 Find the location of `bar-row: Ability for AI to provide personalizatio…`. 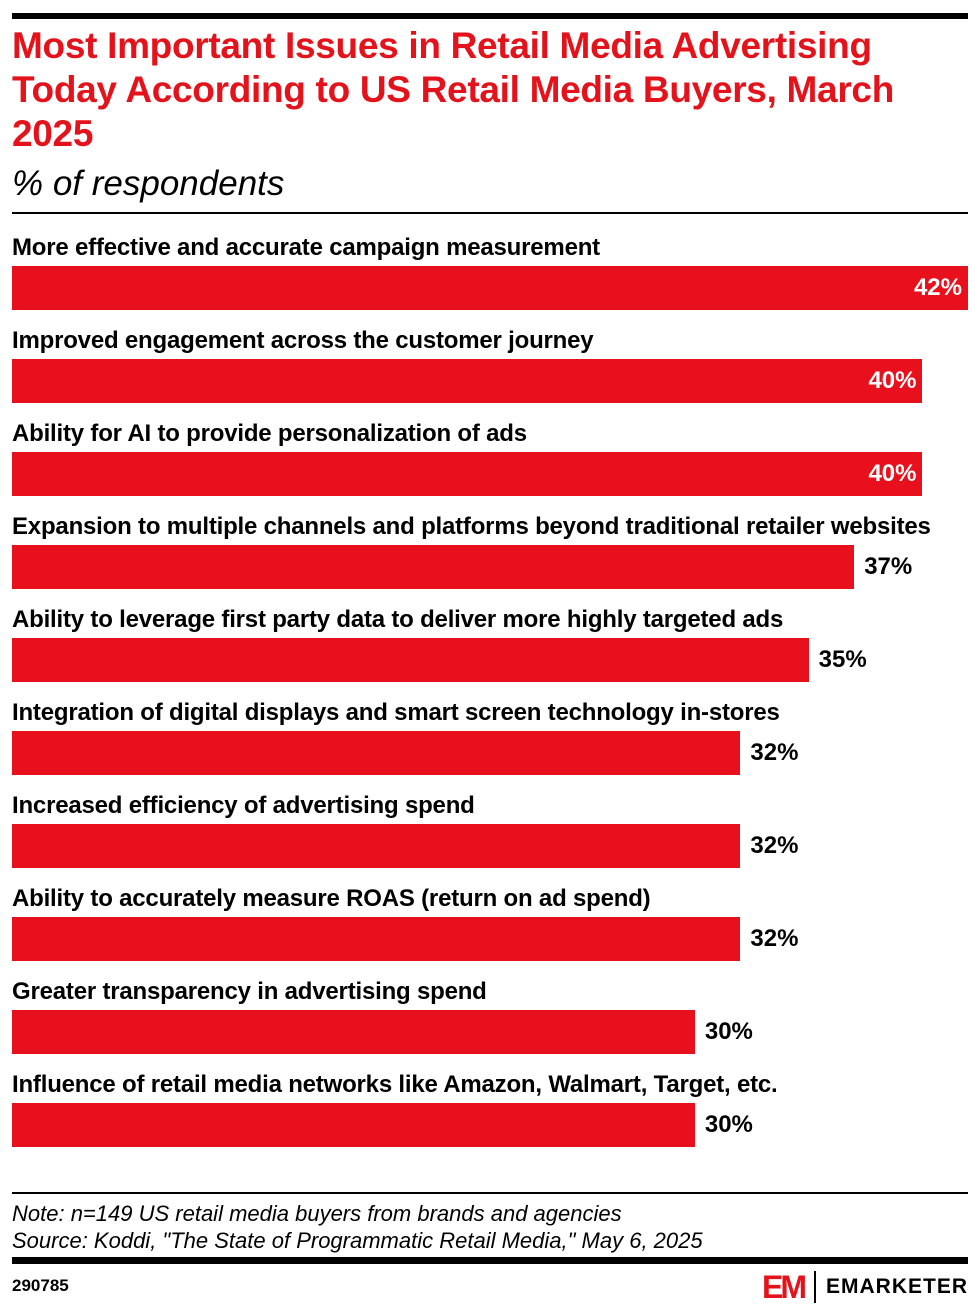

bar-row: Ability for AI to provide personalizatio… is located at coordinates (490, 457).